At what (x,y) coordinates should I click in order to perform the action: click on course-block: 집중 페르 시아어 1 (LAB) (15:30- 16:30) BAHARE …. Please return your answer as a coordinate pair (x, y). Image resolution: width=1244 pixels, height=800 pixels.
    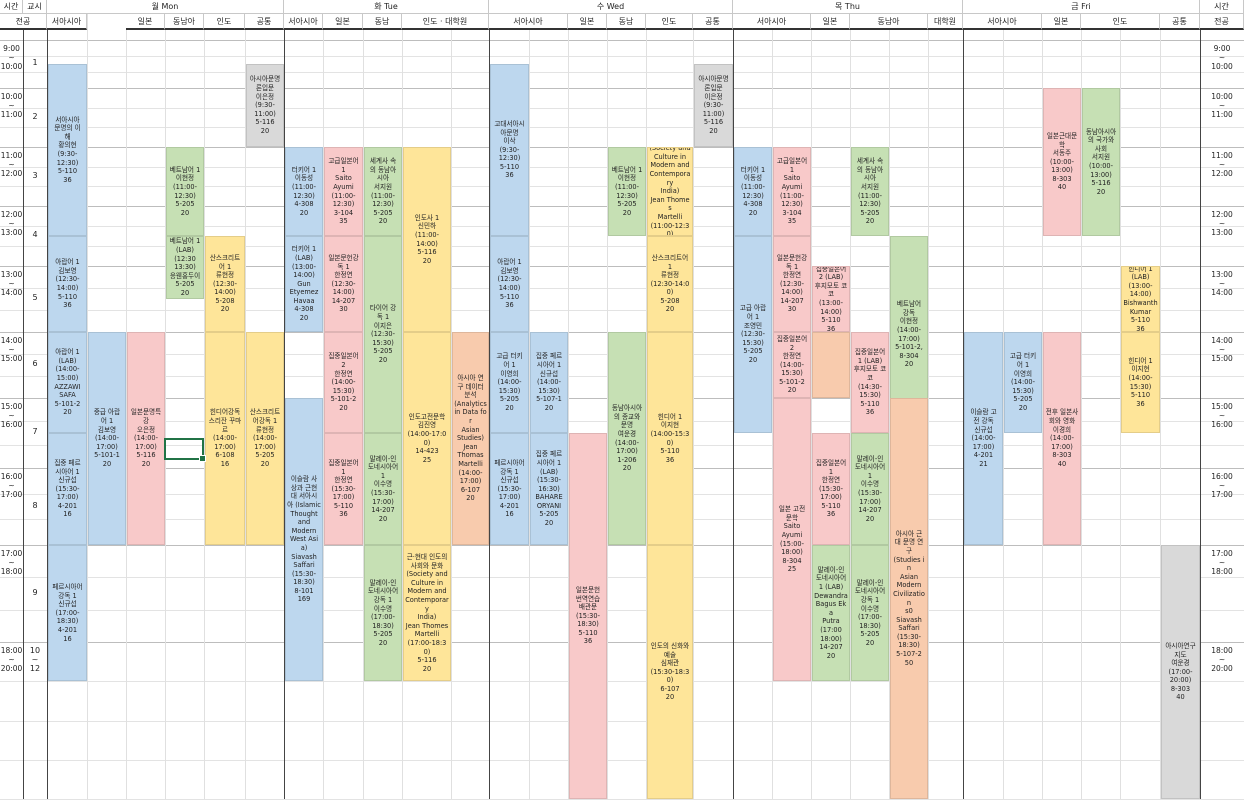
    Looking at the image, I should click on (549, 489).